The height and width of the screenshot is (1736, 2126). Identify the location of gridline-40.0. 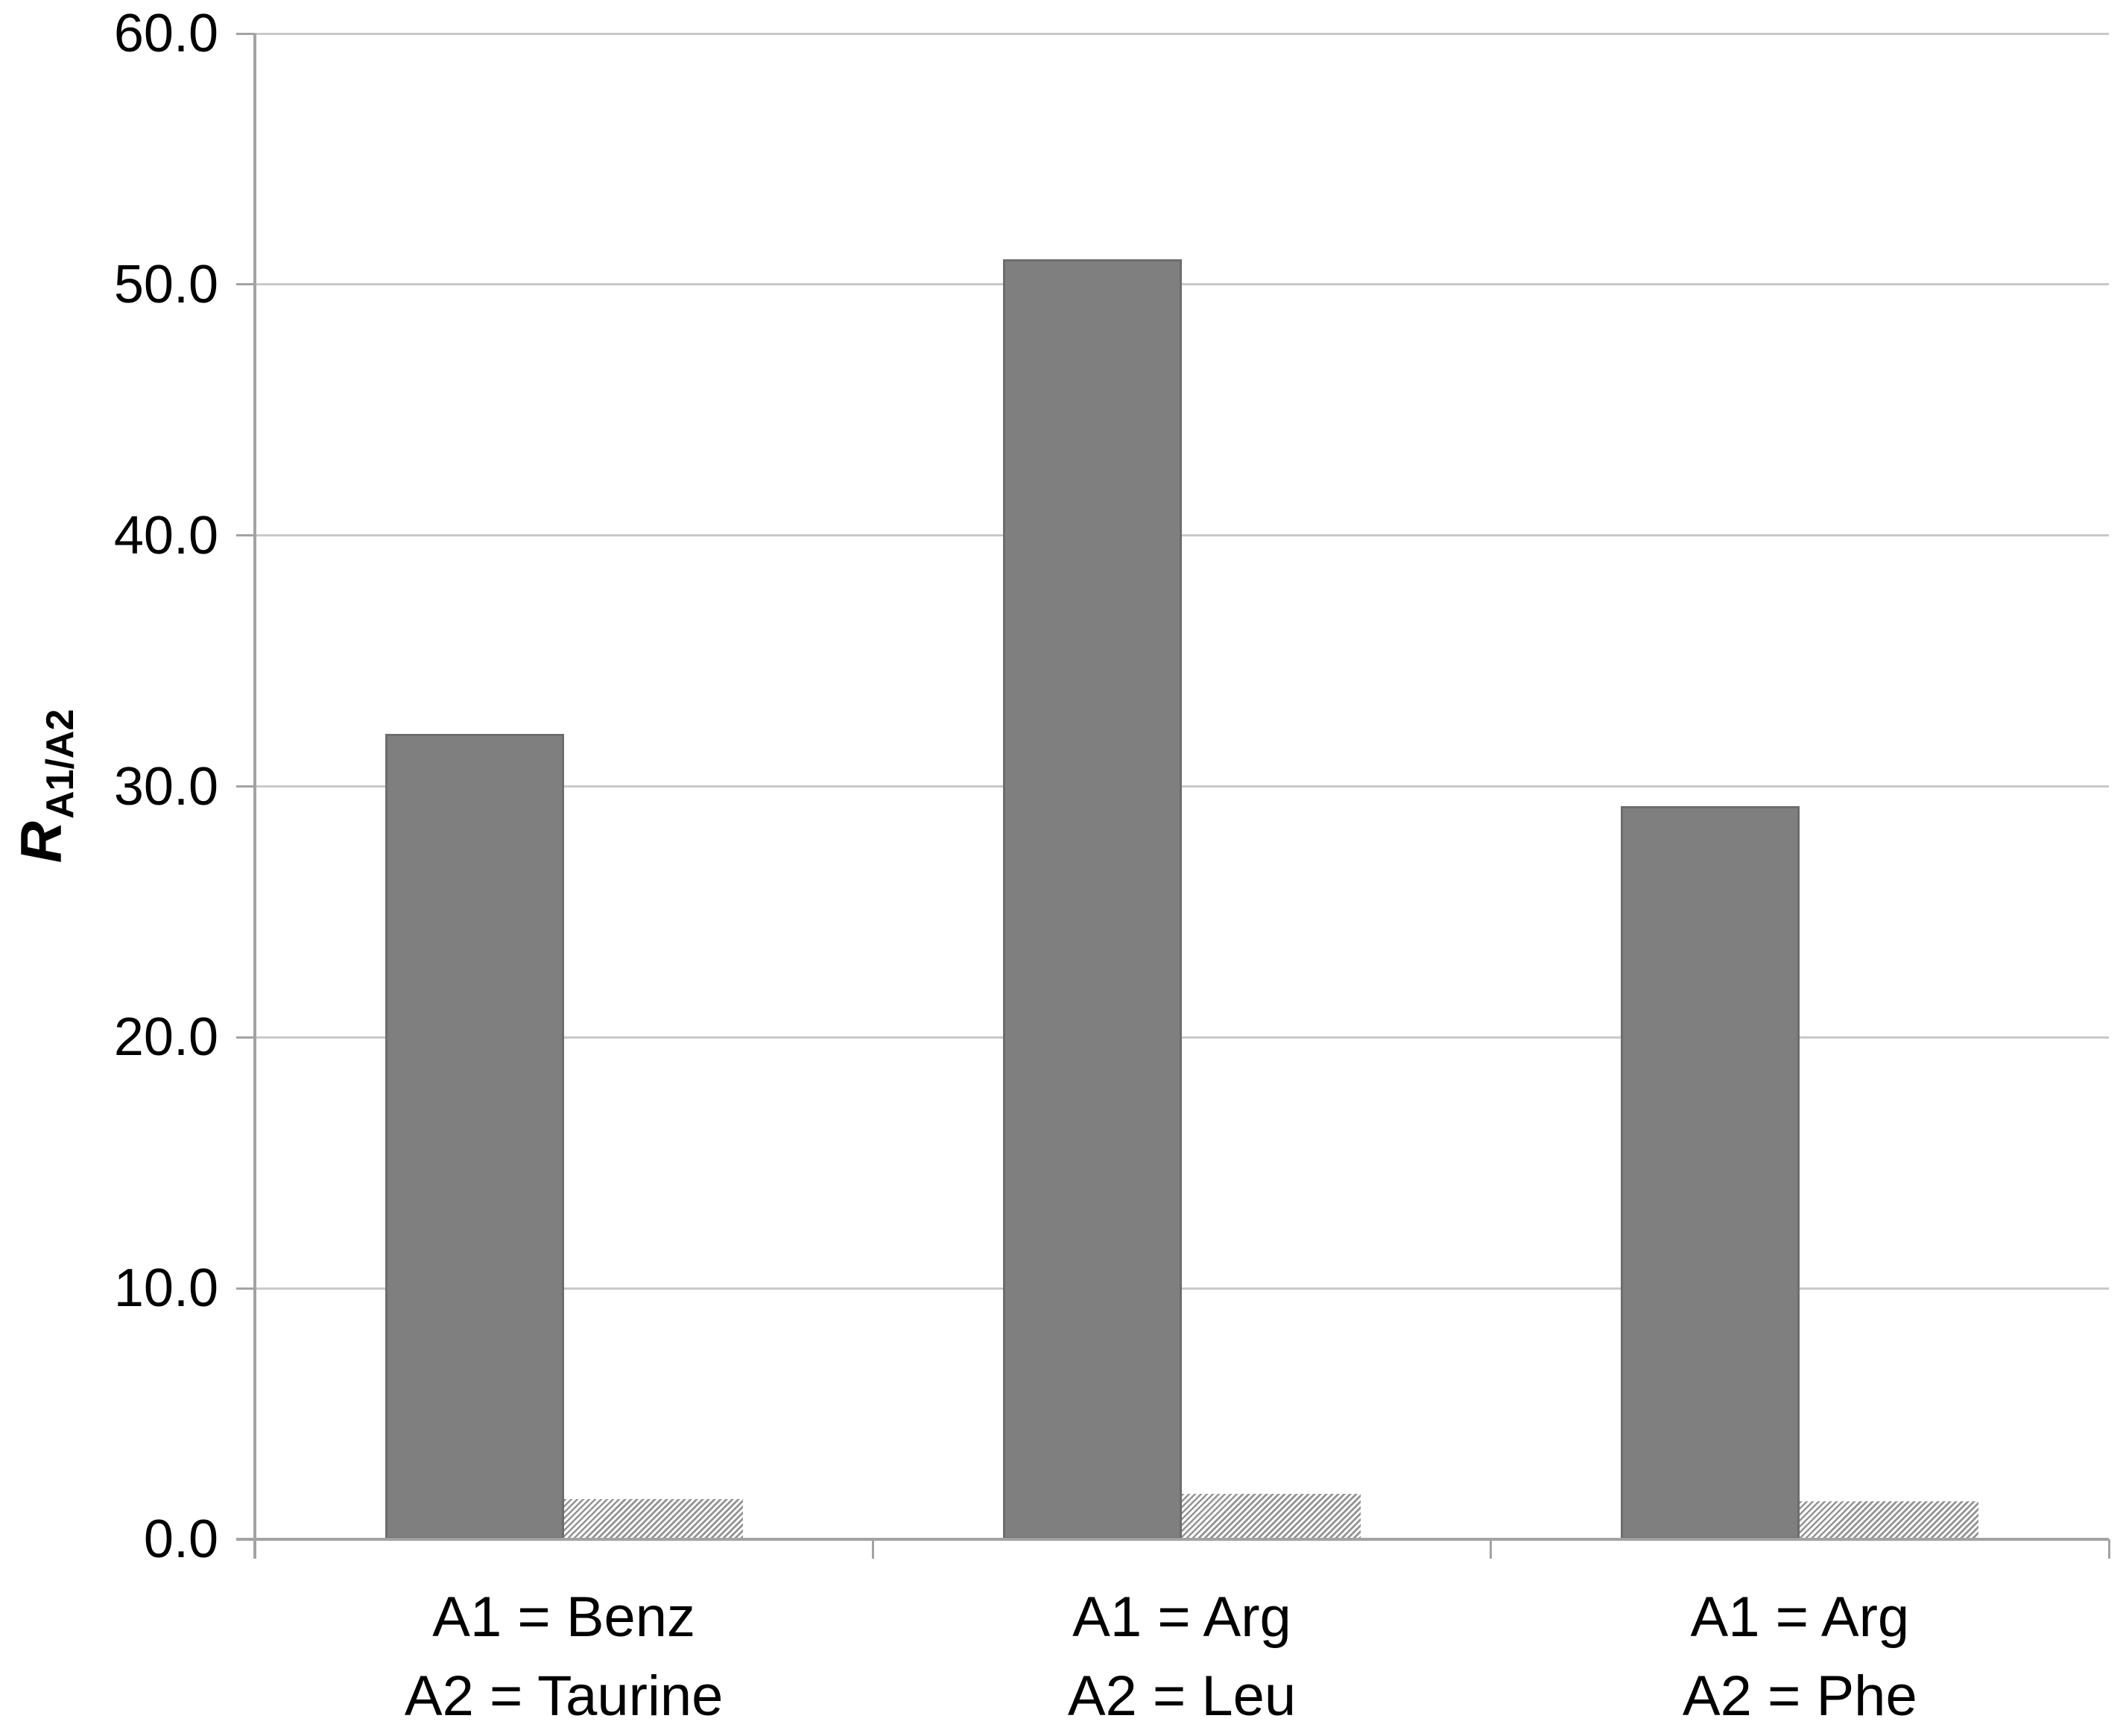
(1182, 535).